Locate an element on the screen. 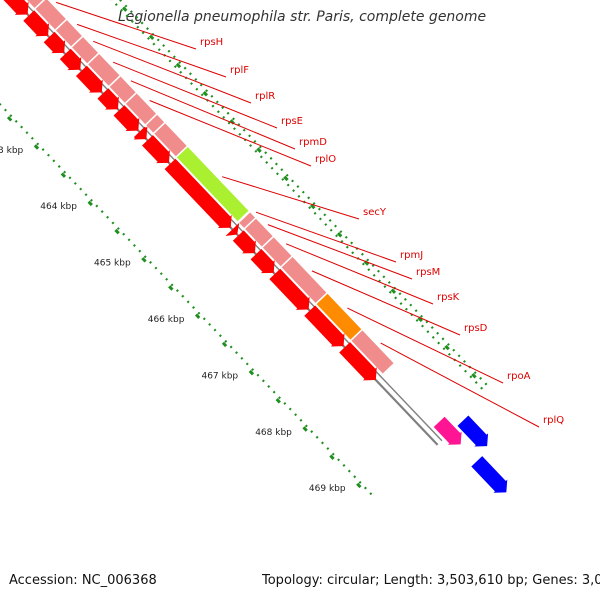 This screenshot has height=600, width=600. gene-secY is located at coordinates (212, 184).